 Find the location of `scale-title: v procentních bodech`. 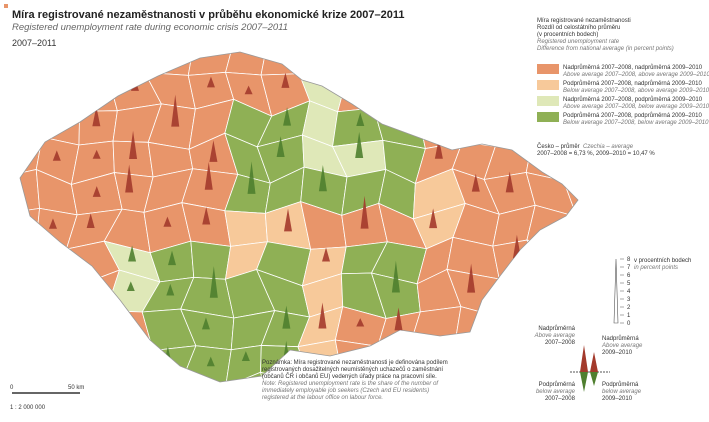

scale-title: v procentních bodech is located at coordinates (662, 261).